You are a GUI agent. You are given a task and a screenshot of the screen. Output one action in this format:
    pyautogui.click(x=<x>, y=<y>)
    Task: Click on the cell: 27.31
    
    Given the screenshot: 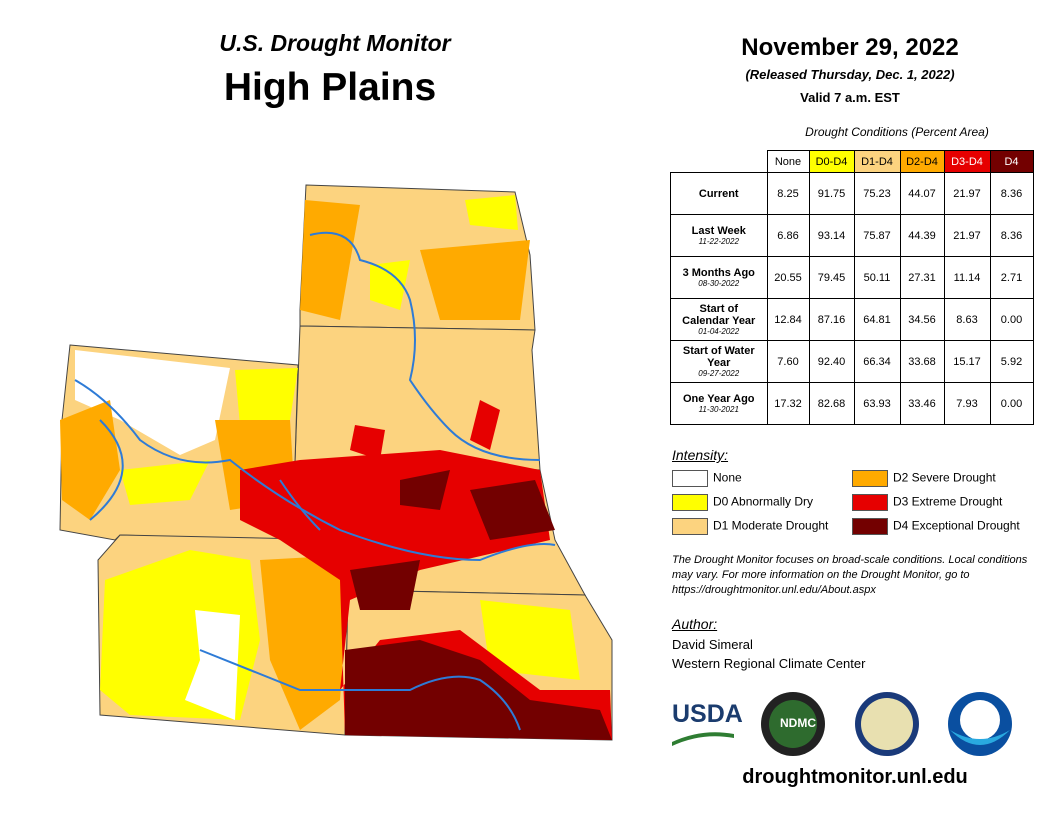 What is the action you would take?
    pyautogui.click(x=922, y=277)
    